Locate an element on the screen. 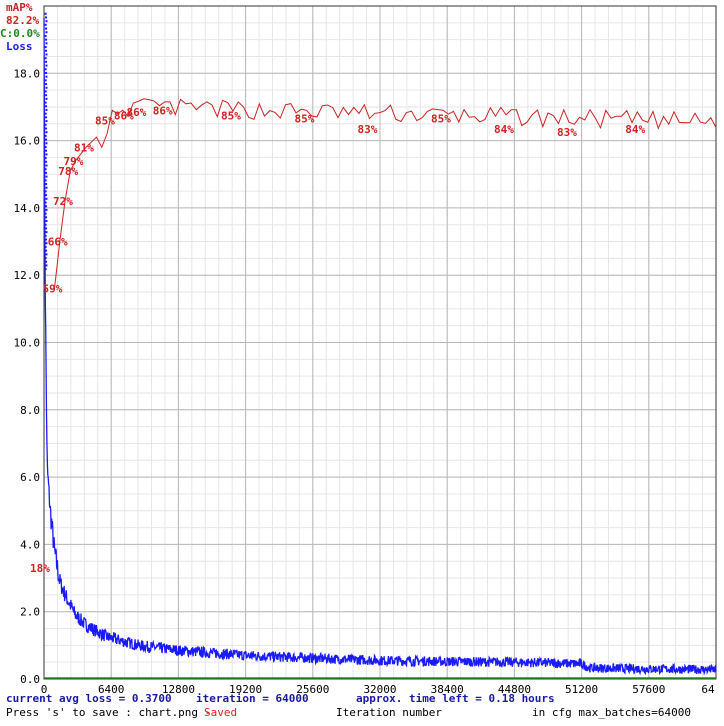 Image resolution: width=724 pixels, height=726 pixels. map-data-label: 78% is located at coordinates (68, 171).